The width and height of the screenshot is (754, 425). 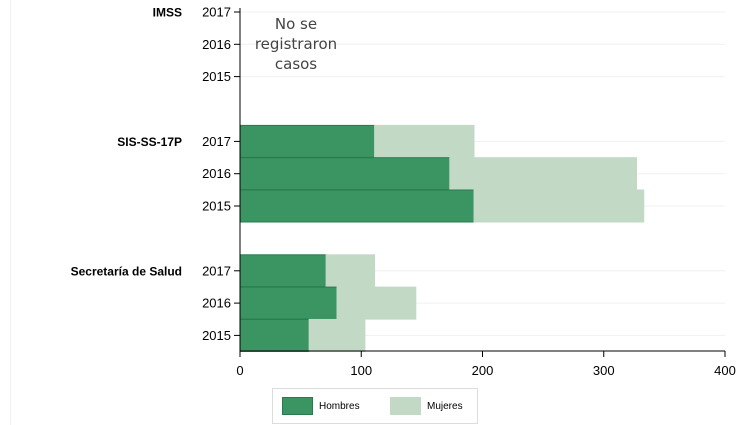 I want to click on x-tick-label: 200, so click(x=483, y=370).